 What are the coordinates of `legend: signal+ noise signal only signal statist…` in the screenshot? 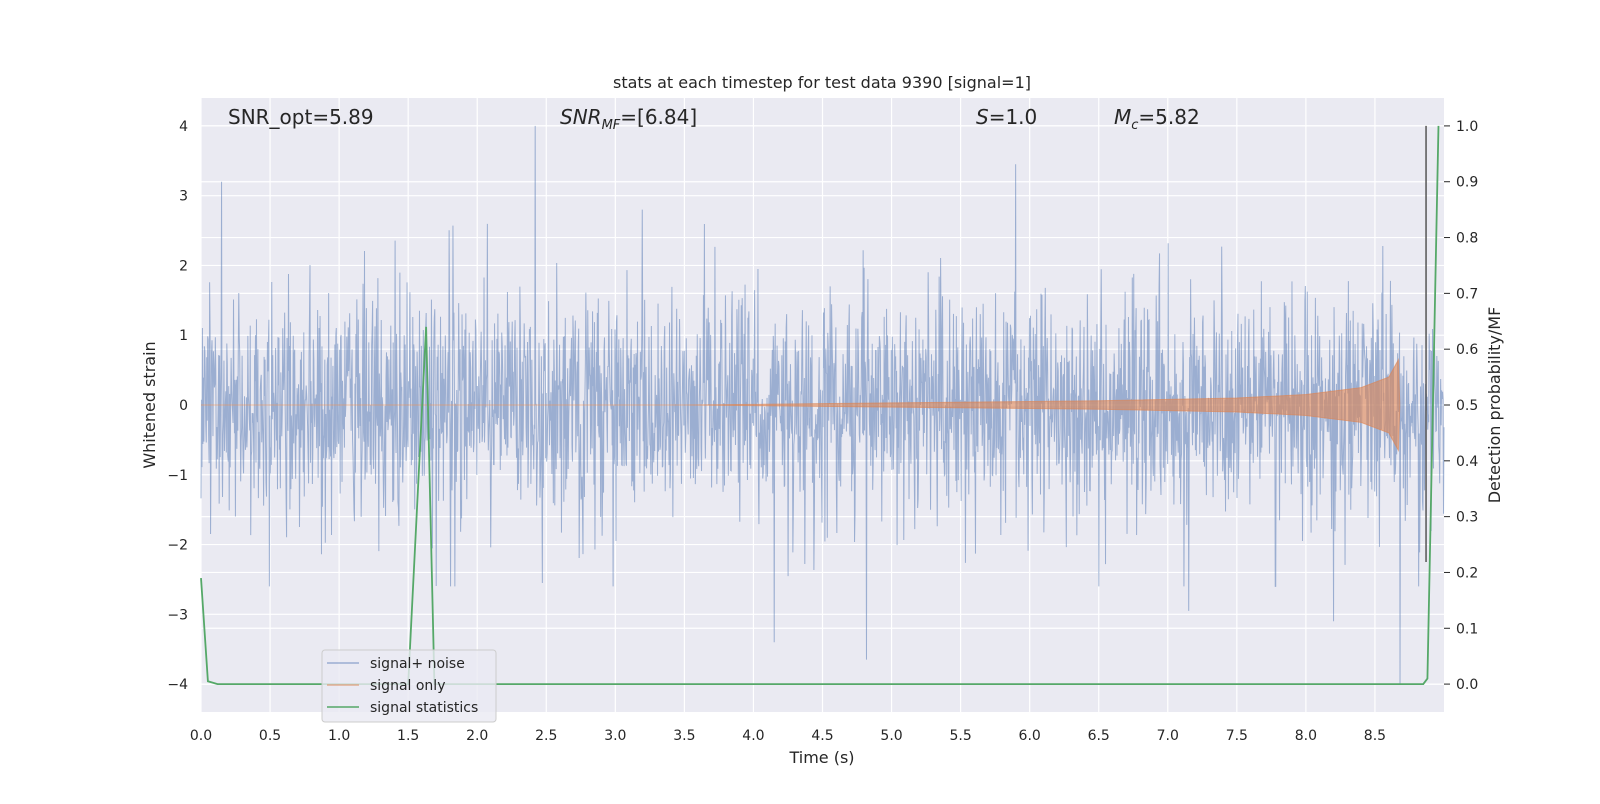 It's located at (409, 686).